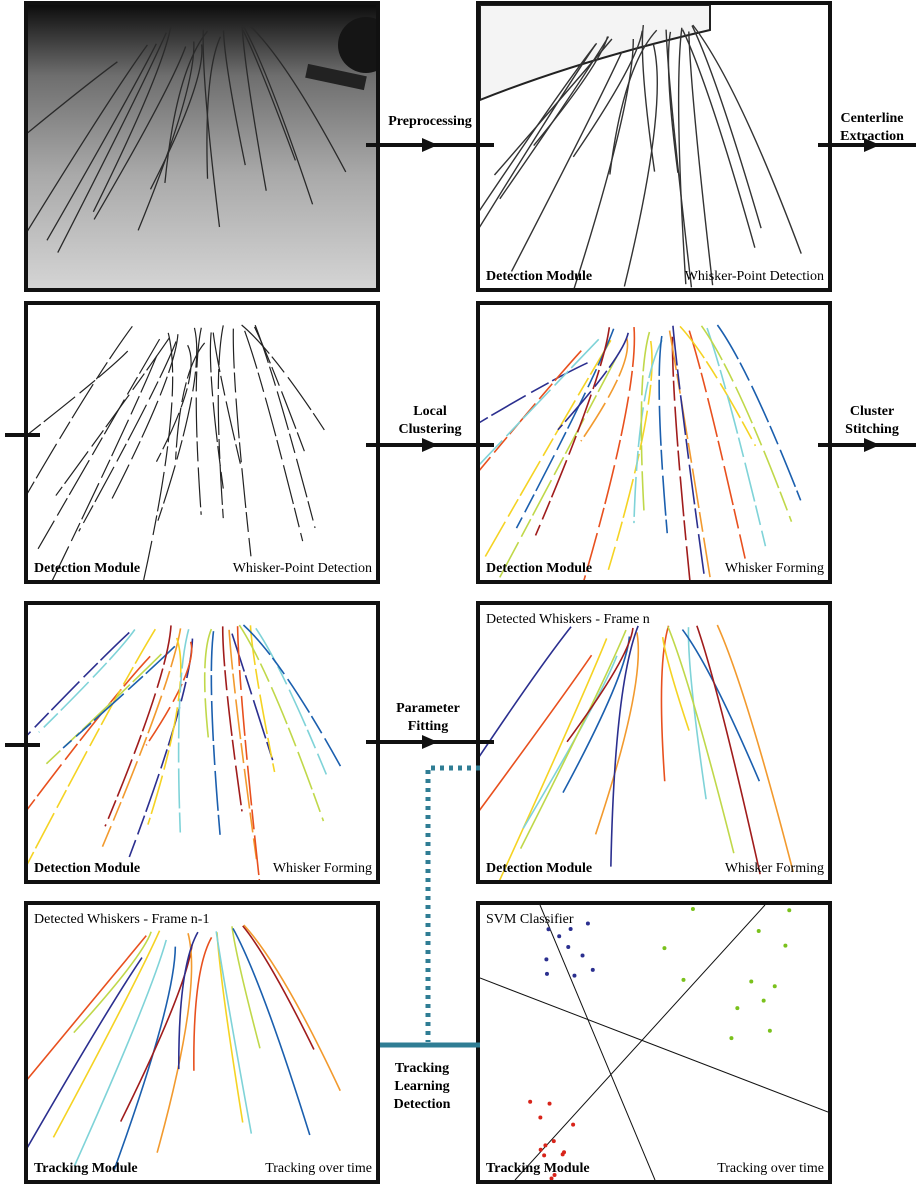  What do you see at coordinates (530, 919) in the screenshot?
I see `panel-title: SVM Classifier` at bounding box center [530, 919].